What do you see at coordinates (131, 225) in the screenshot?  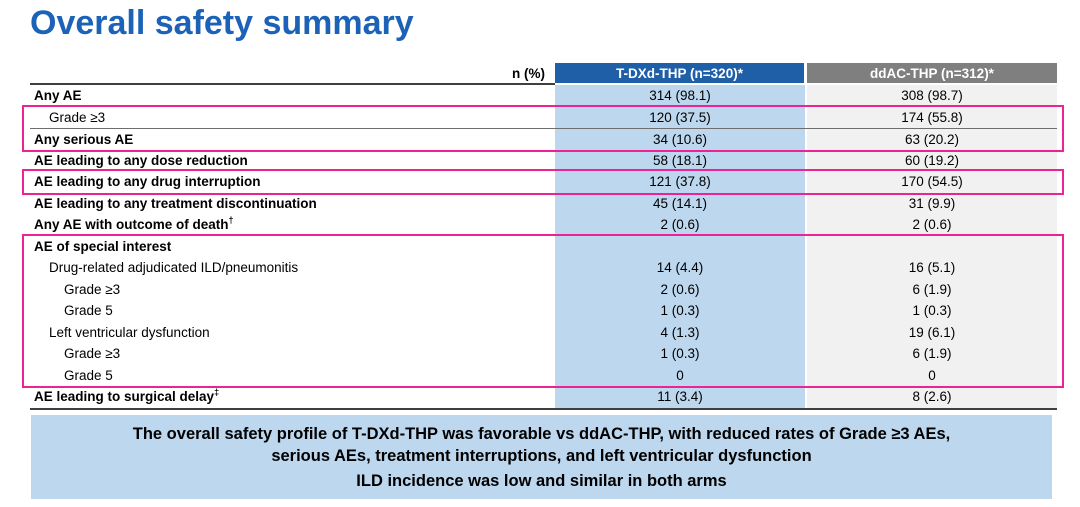 I see `row-label-text: Any AE with outcome of death` at bounding box center [131, 225].